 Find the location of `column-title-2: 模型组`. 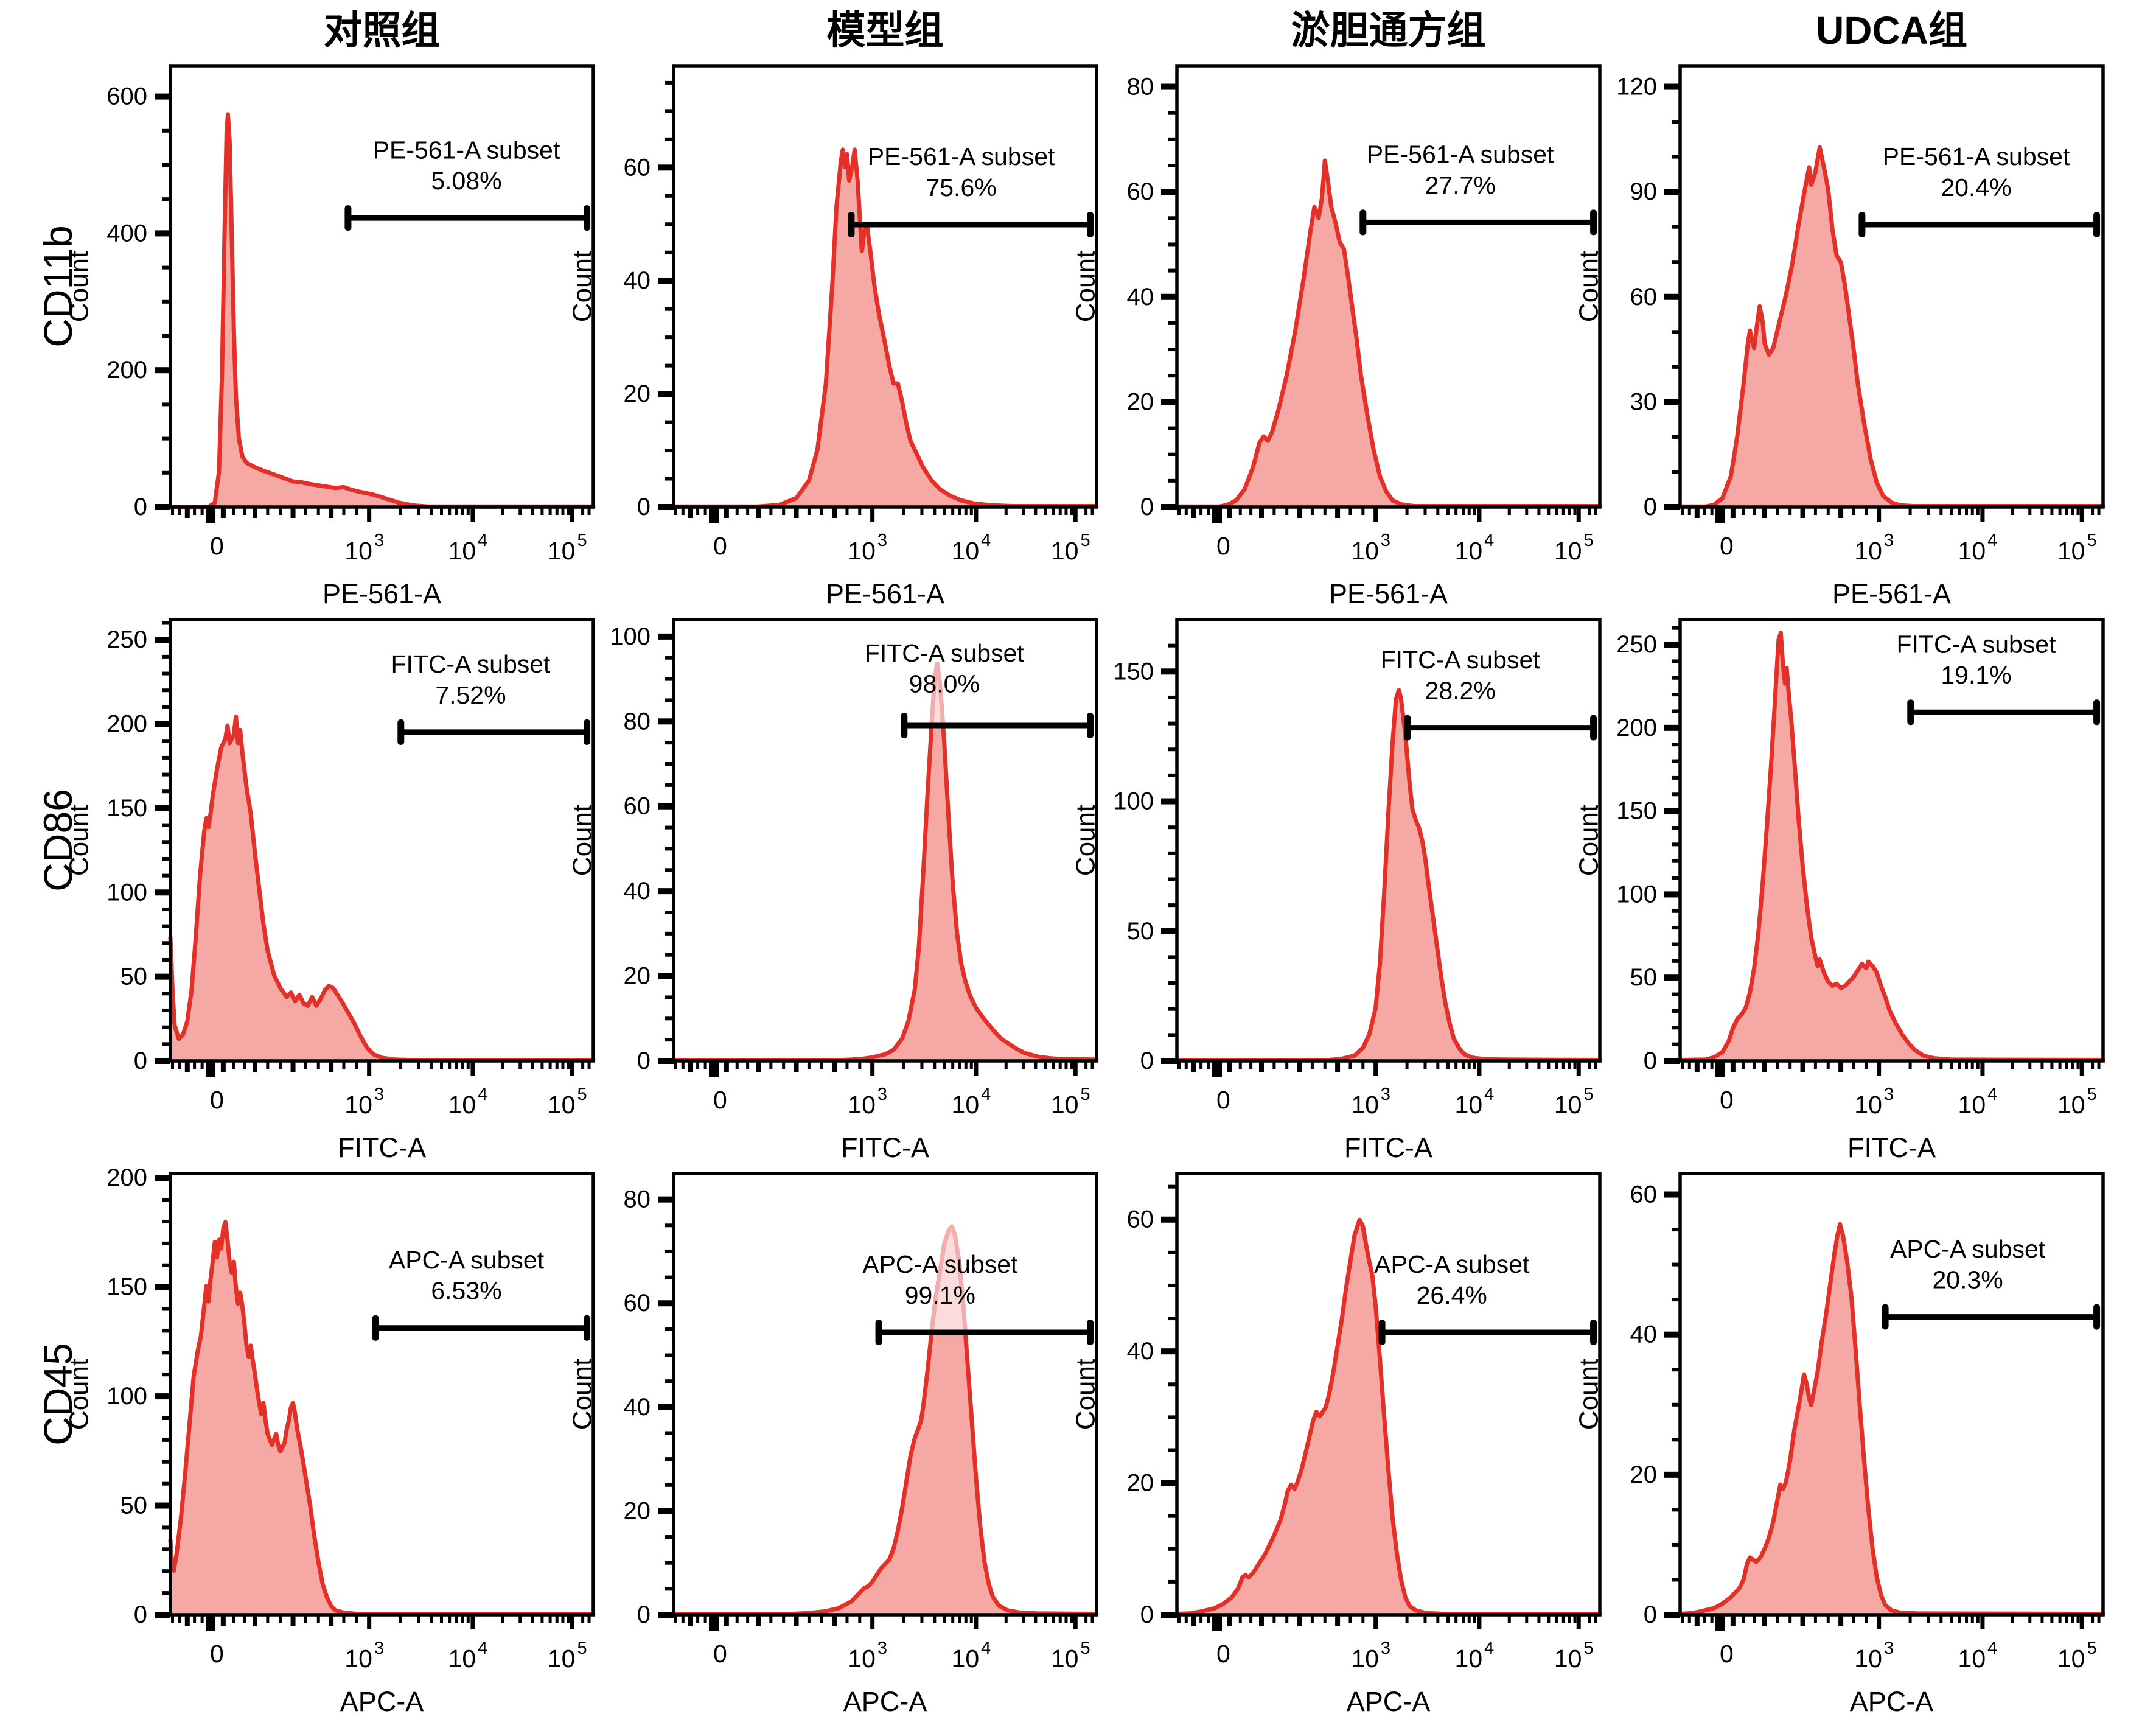

column-title-2: 模型组 is located at coordinates (885, 30).